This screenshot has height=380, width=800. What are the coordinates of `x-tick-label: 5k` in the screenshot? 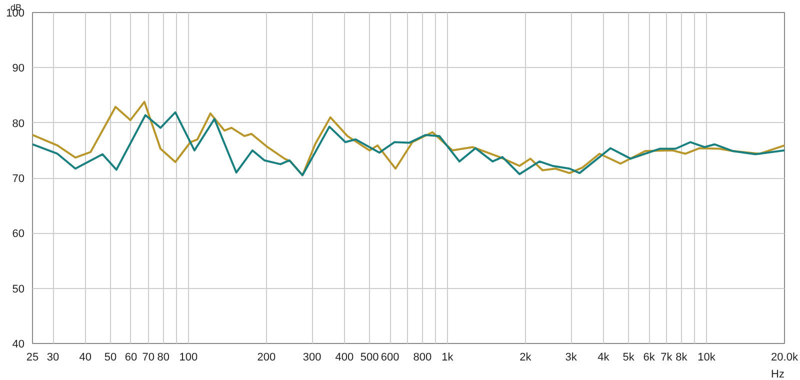 It's located at (628, 358).